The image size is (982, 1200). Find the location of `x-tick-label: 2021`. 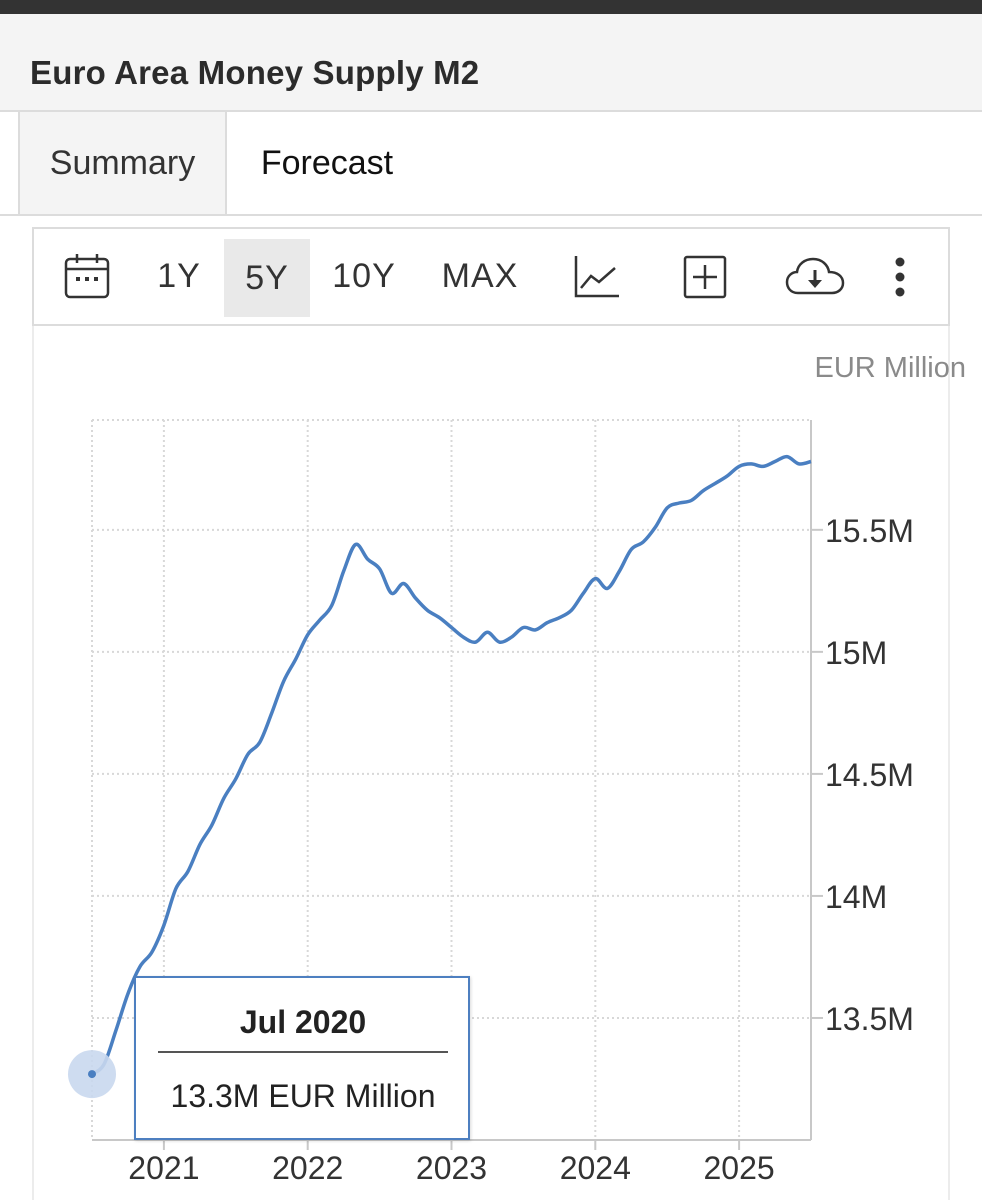

x-tick-label: 2021 is located at coordinates (163, 1168).